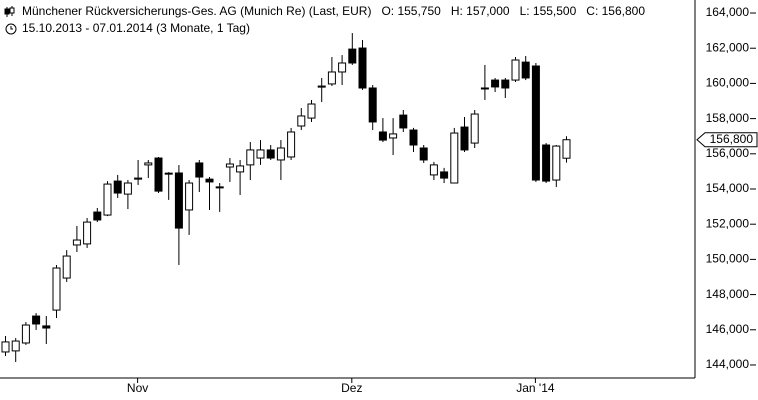 Image resolution: width=758 pixels, height=400 pixels. I want to click on last-price-label: 156,800, so click(732, 139).